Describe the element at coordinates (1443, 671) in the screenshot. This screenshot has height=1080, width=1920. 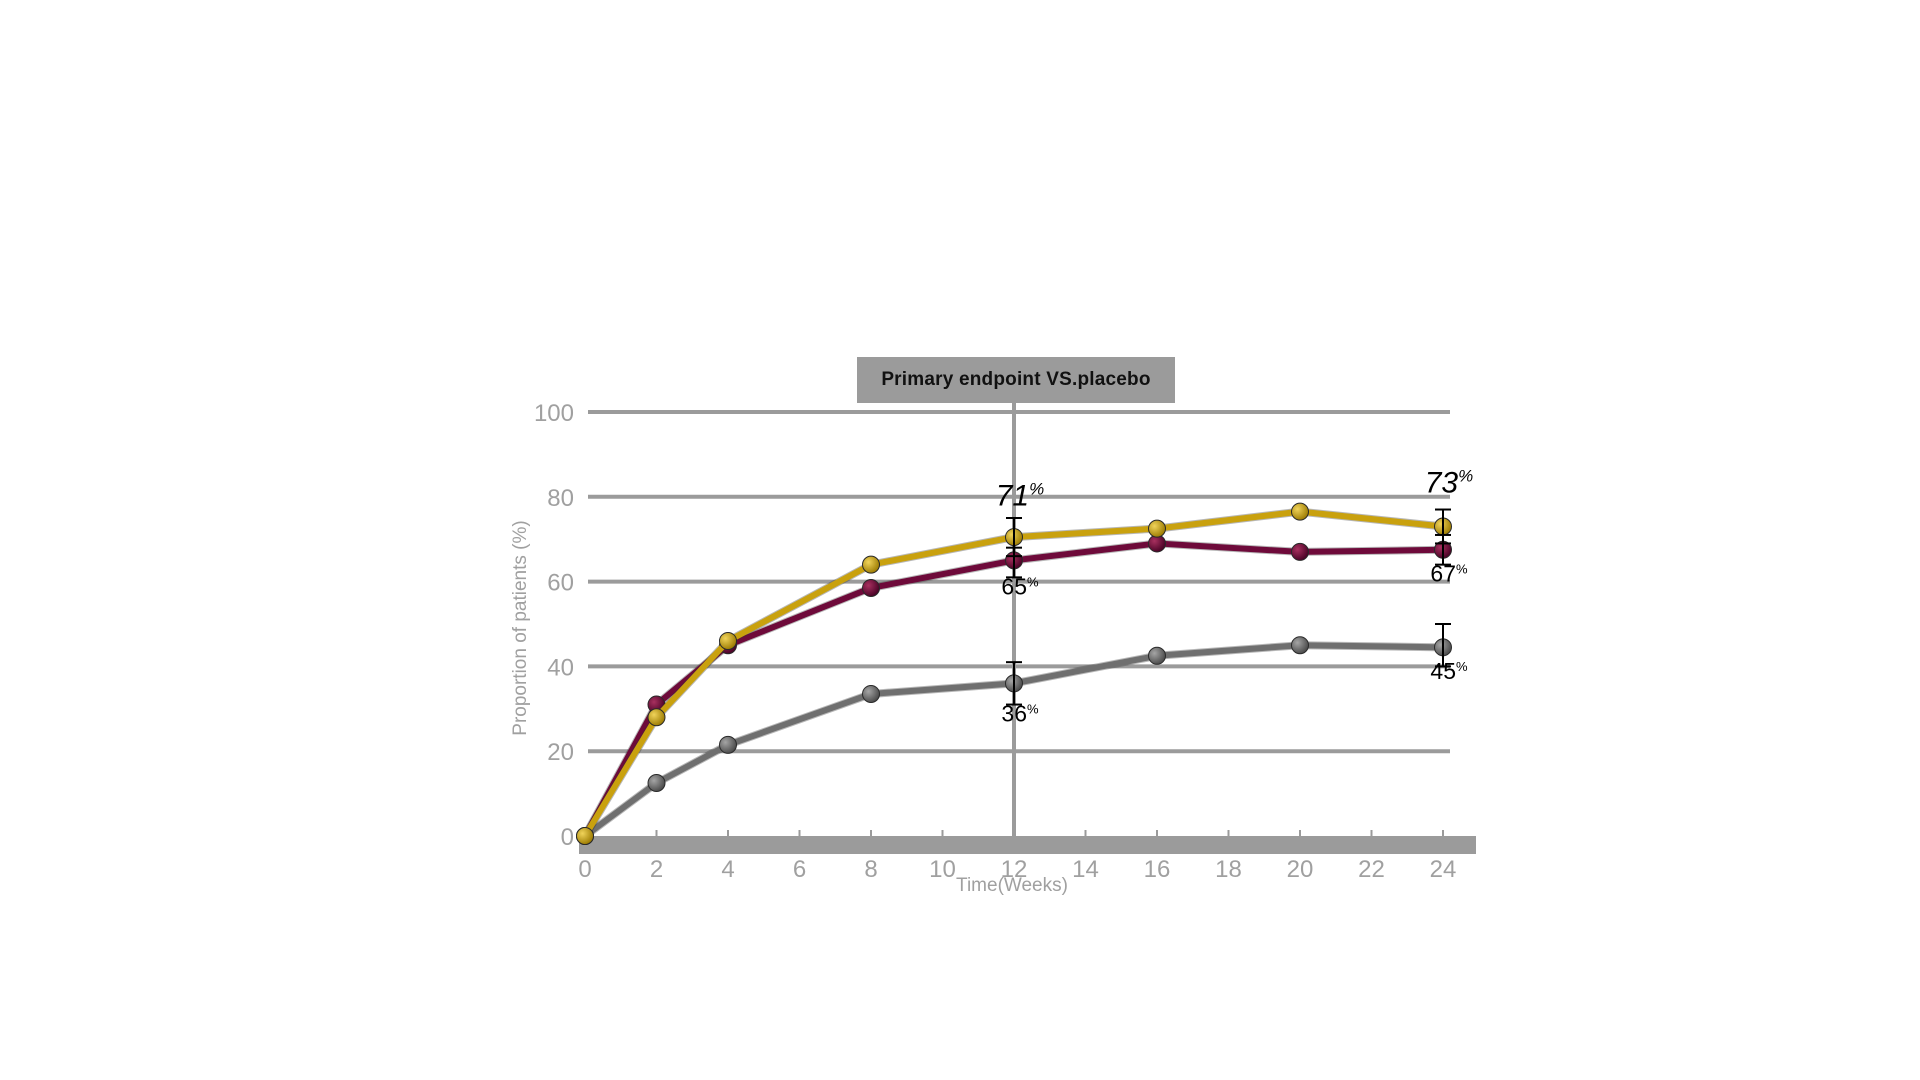
I see `data-label-value: 45` at that location.